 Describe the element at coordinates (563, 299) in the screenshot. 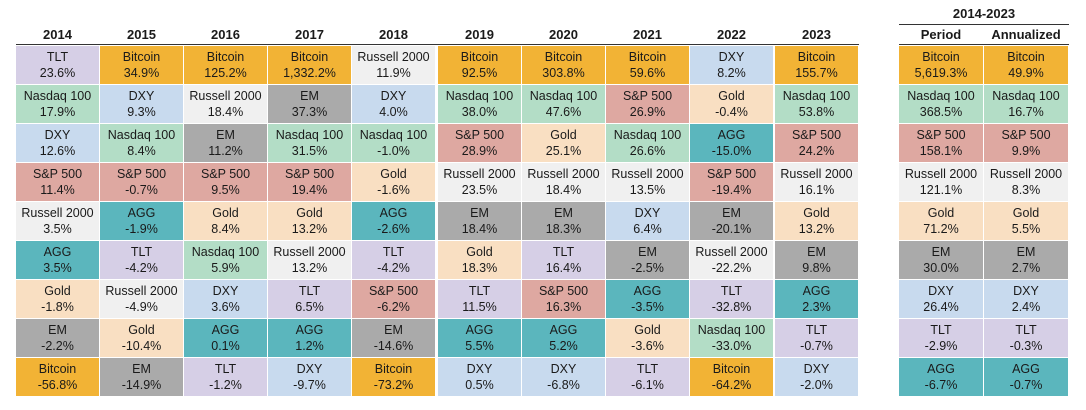

I see `return-cell: S&P 500 16.3%` at that location.